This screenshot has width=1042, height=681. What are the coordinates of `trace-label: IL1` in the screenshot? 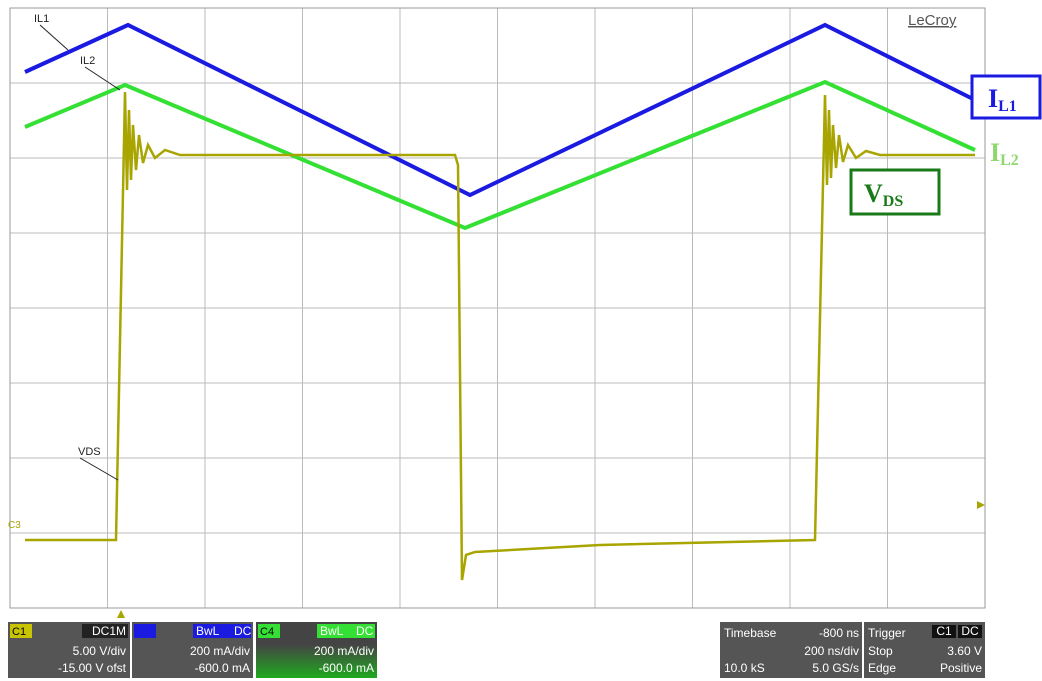 It's located at (41, 19).